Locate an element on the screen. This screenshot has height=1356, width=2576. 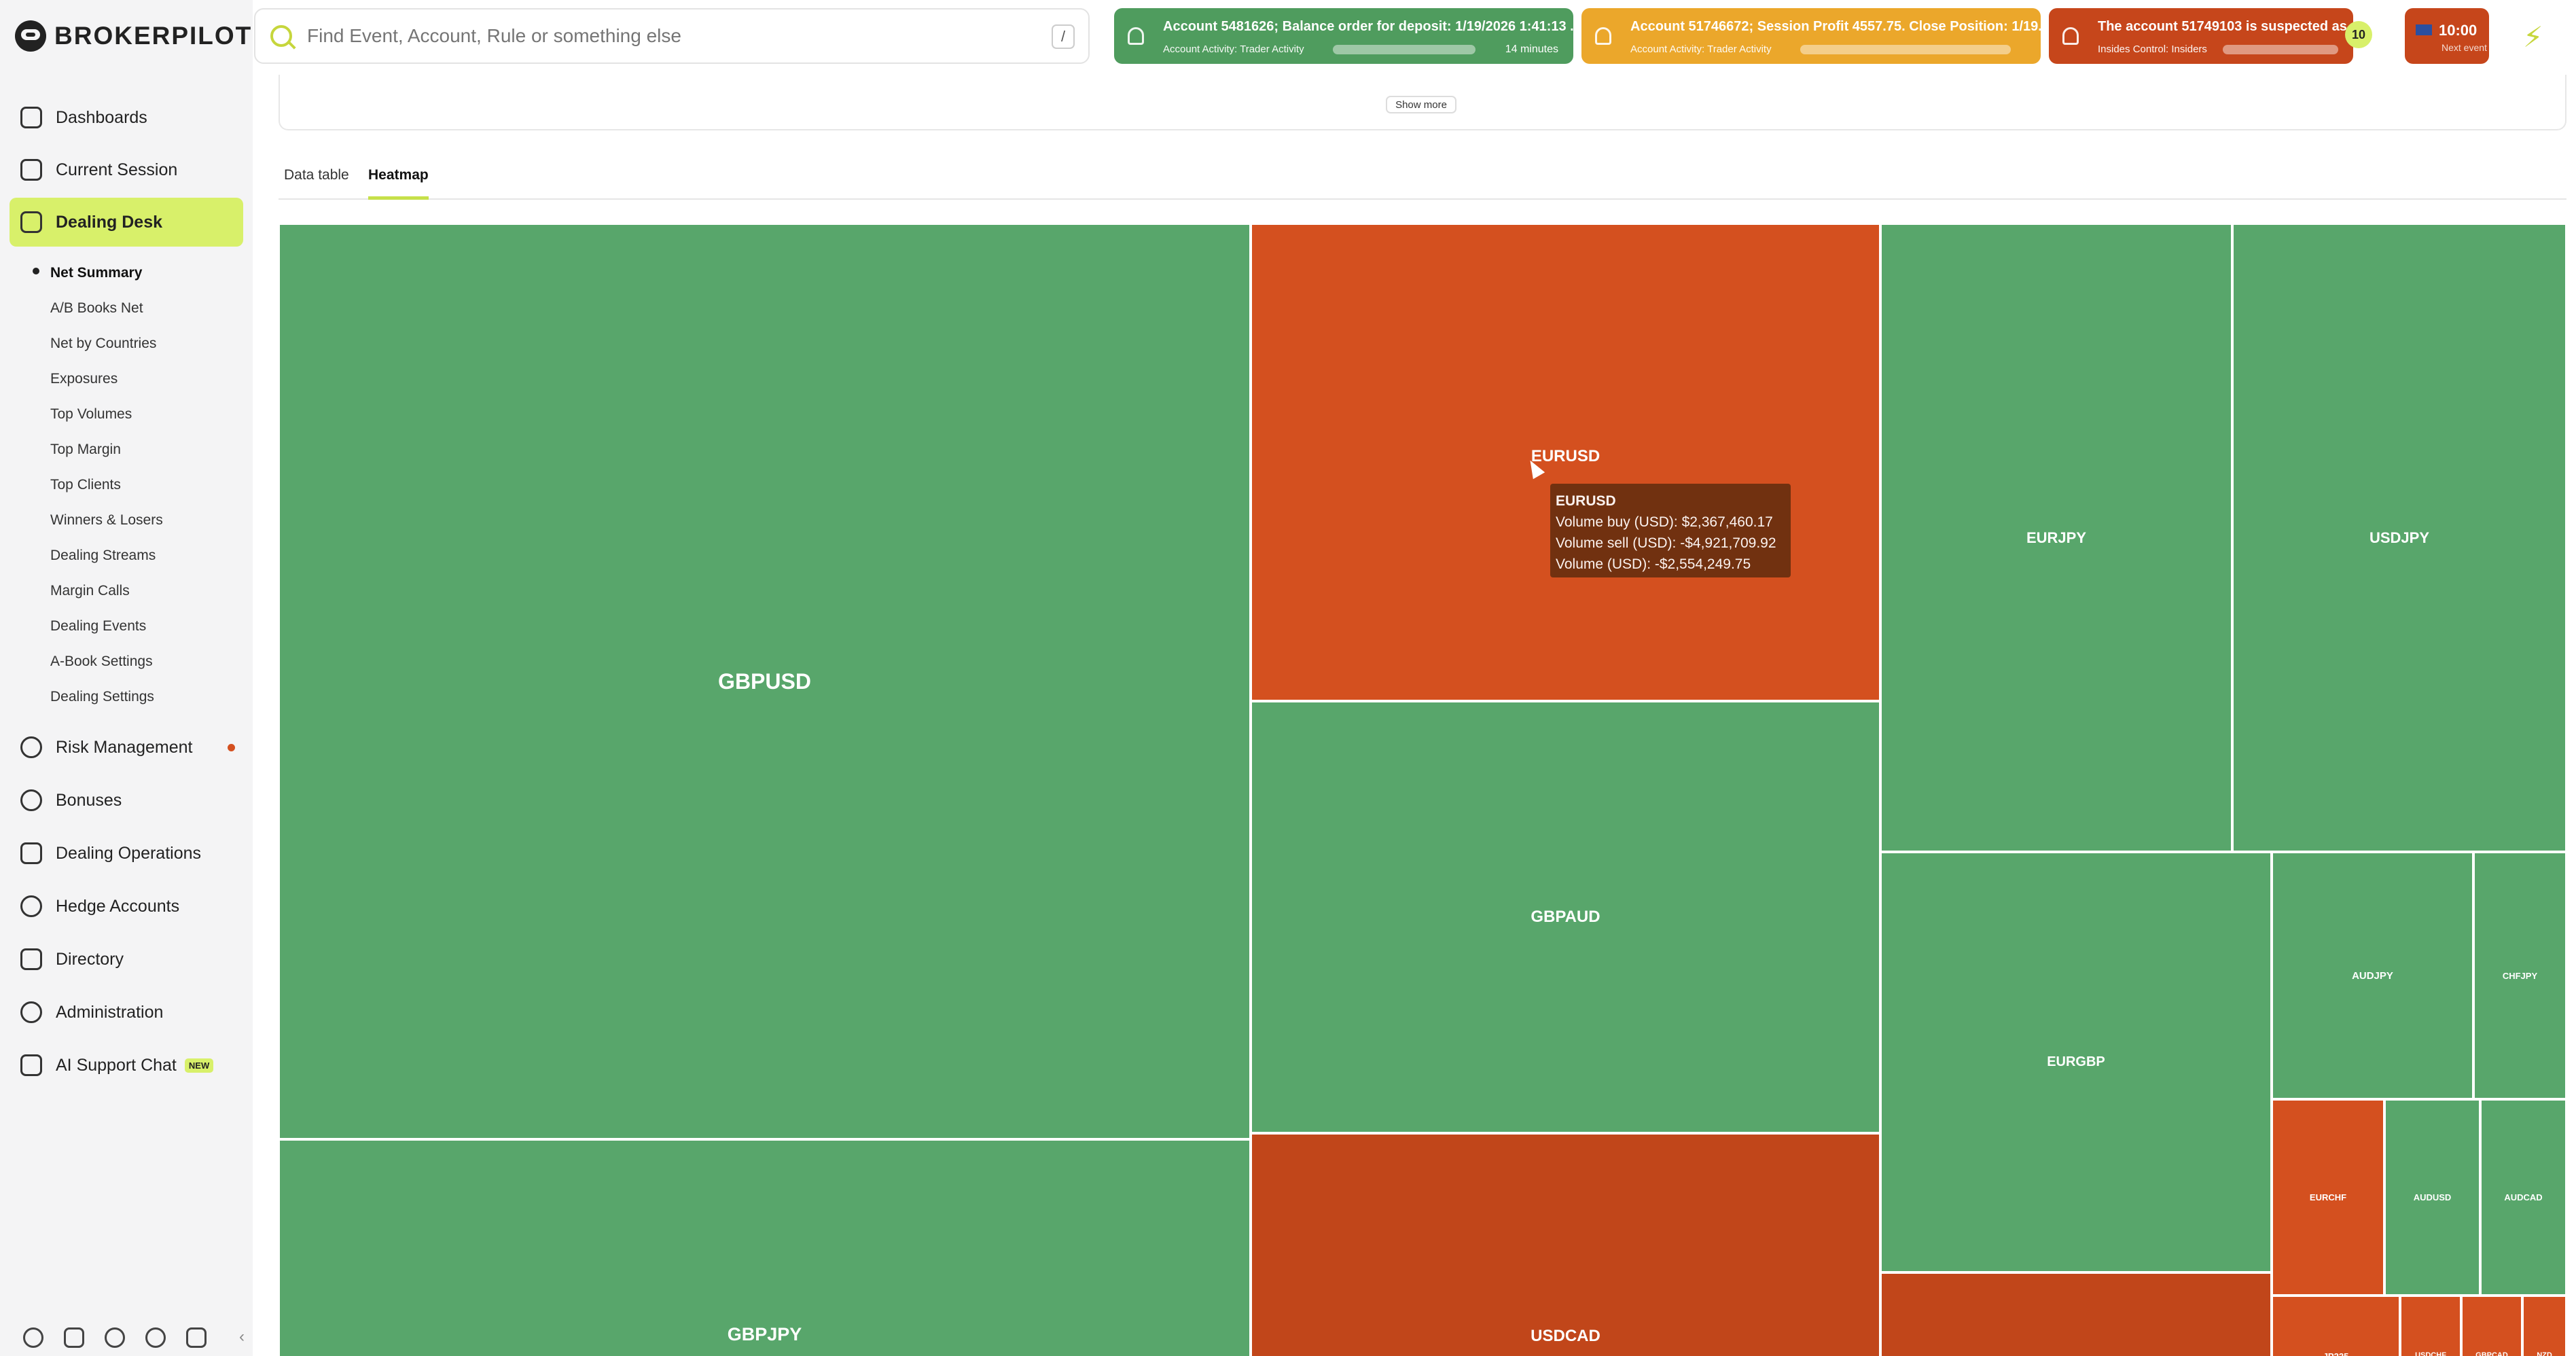
subitem-margin-calls: Margin Calls is located at coordinates (90, 591).